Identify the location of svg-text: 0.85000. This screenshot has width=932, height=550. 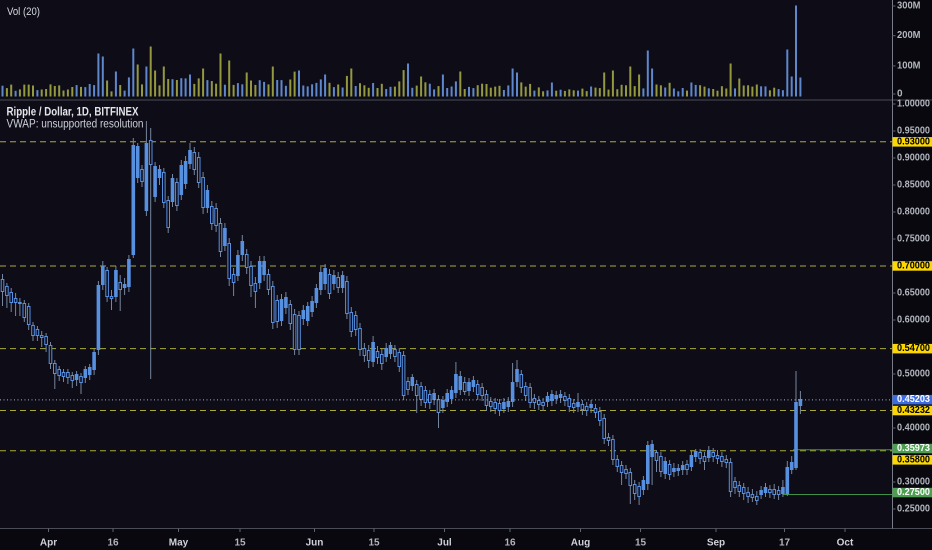
(913, 185).